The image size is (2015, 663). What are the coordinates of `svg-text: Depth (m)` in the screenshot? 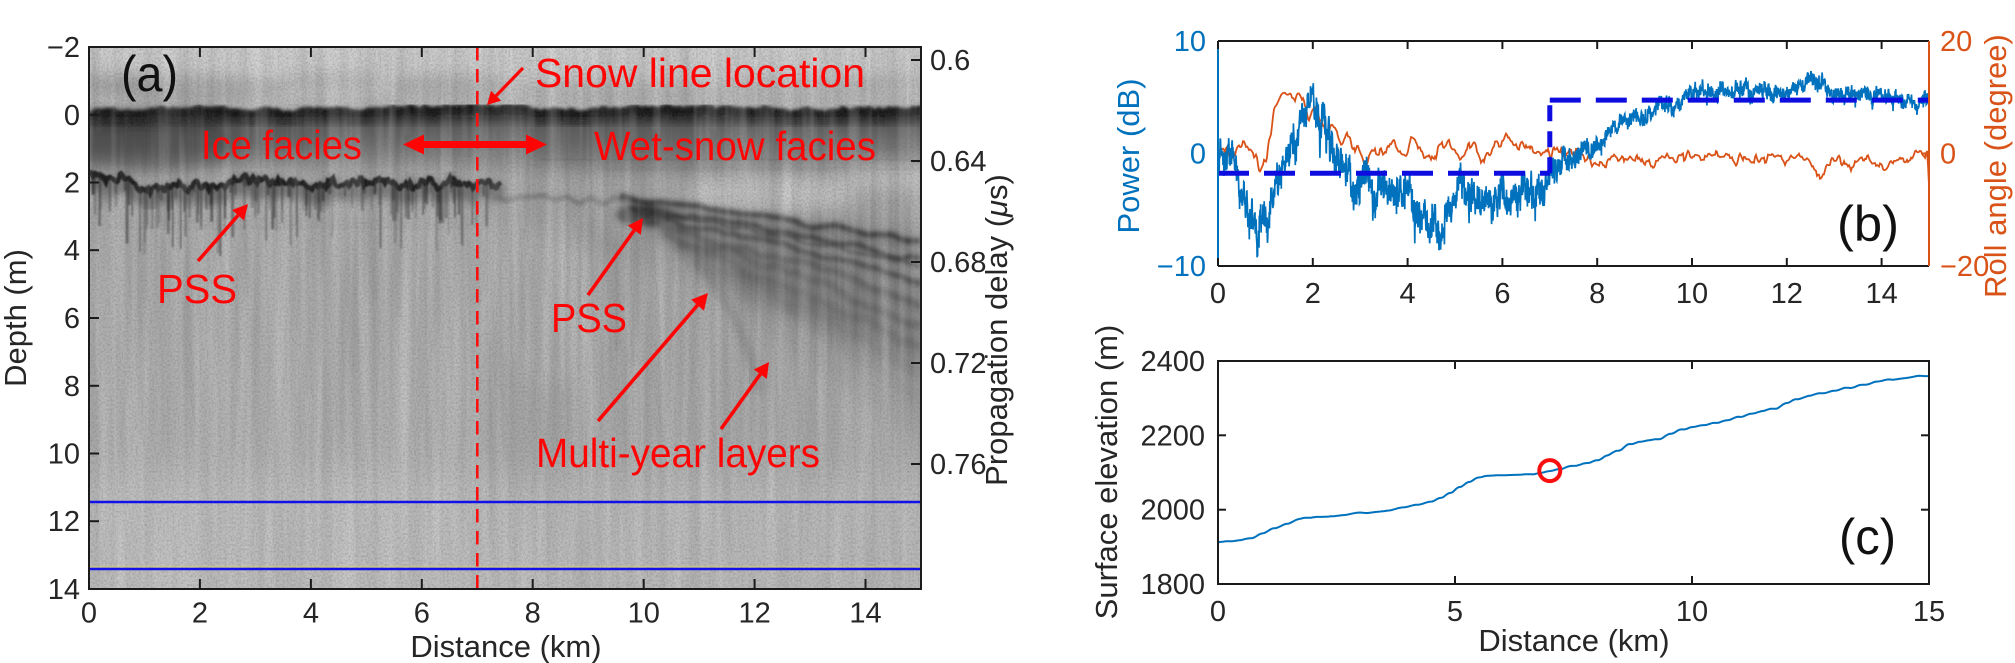 It's located at (16, 318).